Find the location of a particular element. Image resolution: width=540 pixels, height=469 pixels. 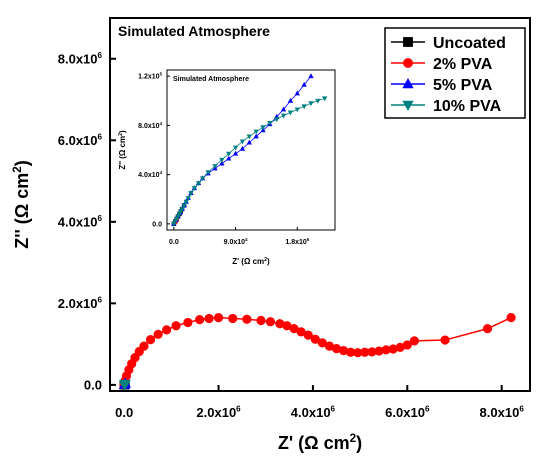

legend-label: 5% PVA is located at coordinates (463, 85).